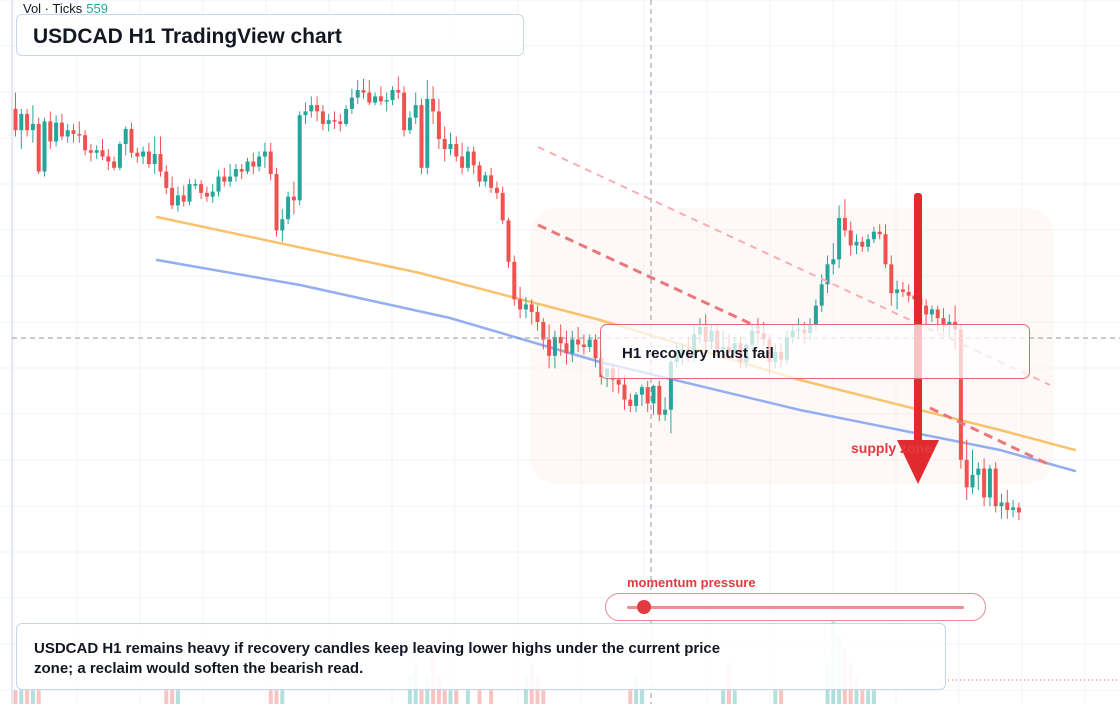  Describe the element at coordinates (643, 607) in the screenshot. I see `momentum-thumb` at that location.